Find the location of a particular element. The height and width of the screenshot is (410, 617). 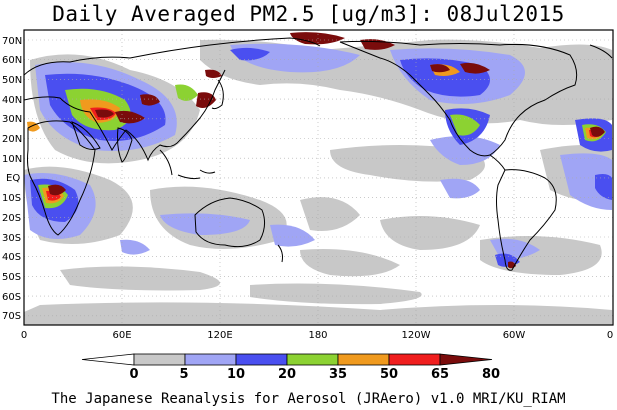

lat-tick: 10N is located at coordinates (12, 159).